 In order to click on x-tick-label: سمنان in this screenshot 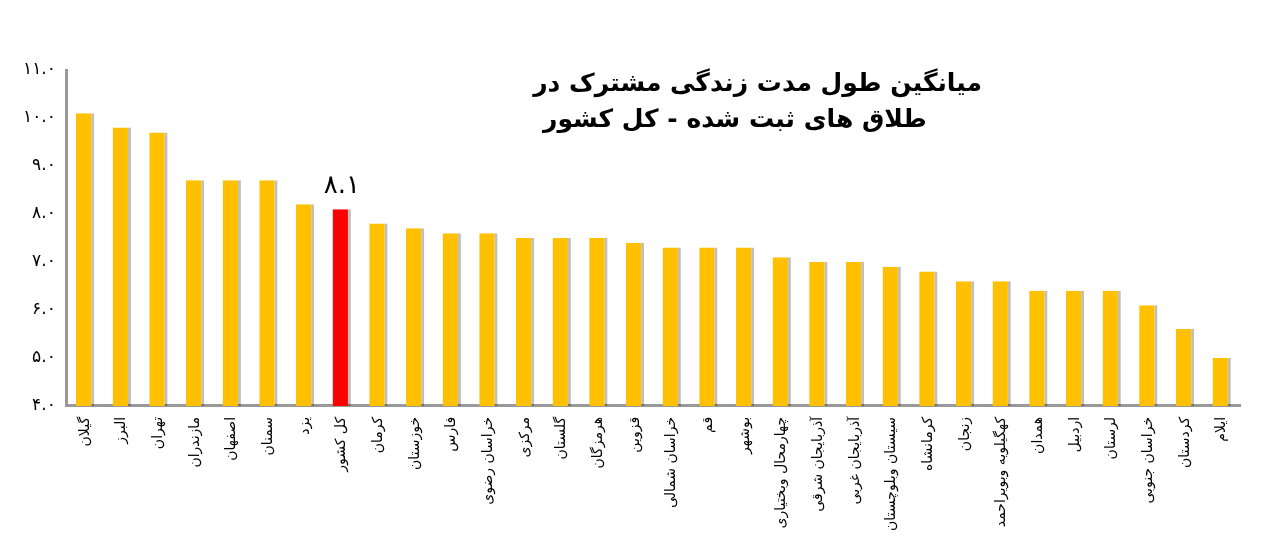, I will do `click(267, 436)`.